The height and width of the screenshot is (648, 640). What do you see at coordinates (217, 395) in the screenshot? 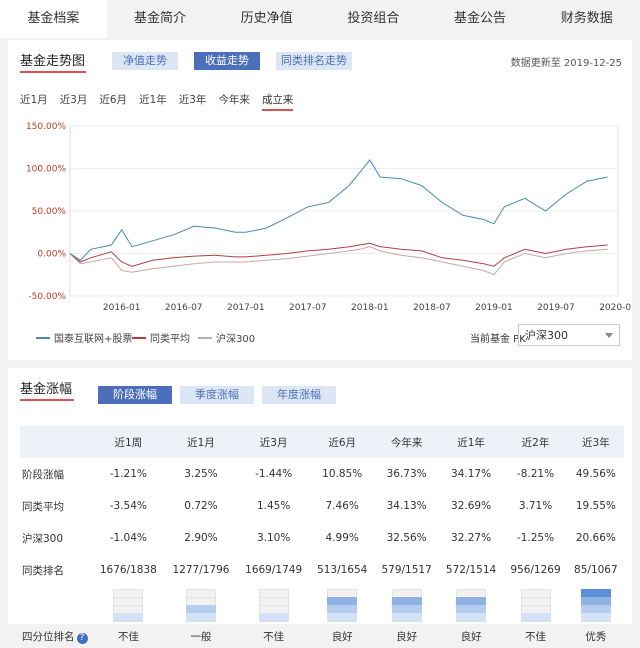
I see `perf-view-button-1: 季度涨幅` at bounding box center [217, 395].